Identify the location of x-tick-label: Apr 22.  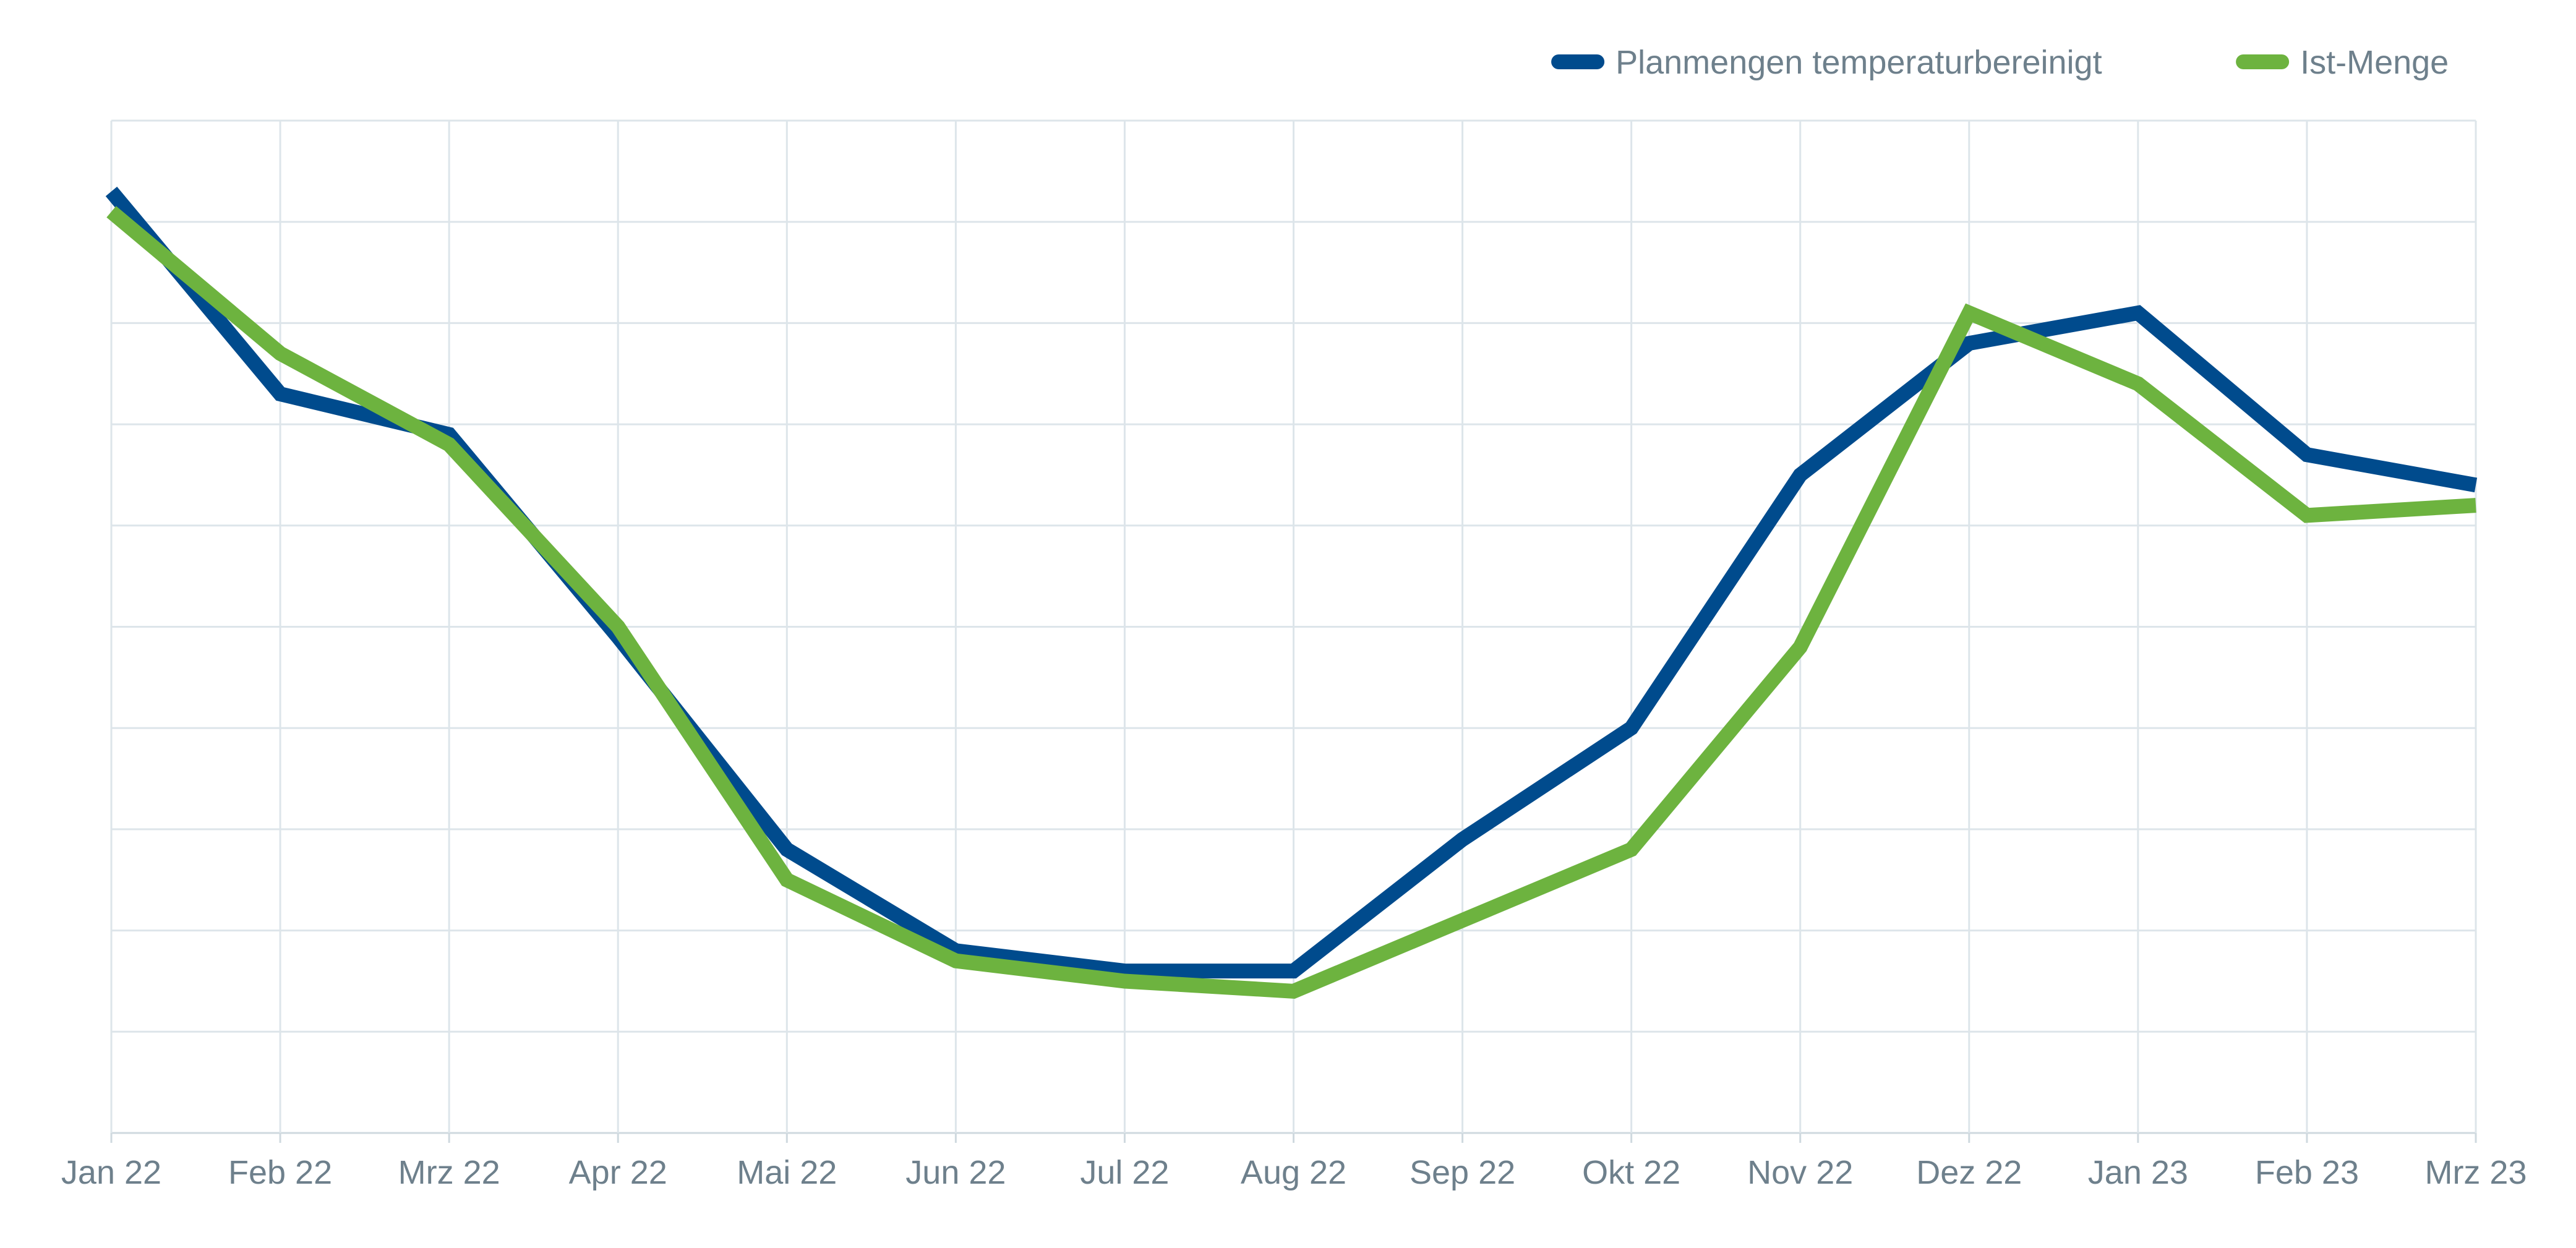
(618, 1172).